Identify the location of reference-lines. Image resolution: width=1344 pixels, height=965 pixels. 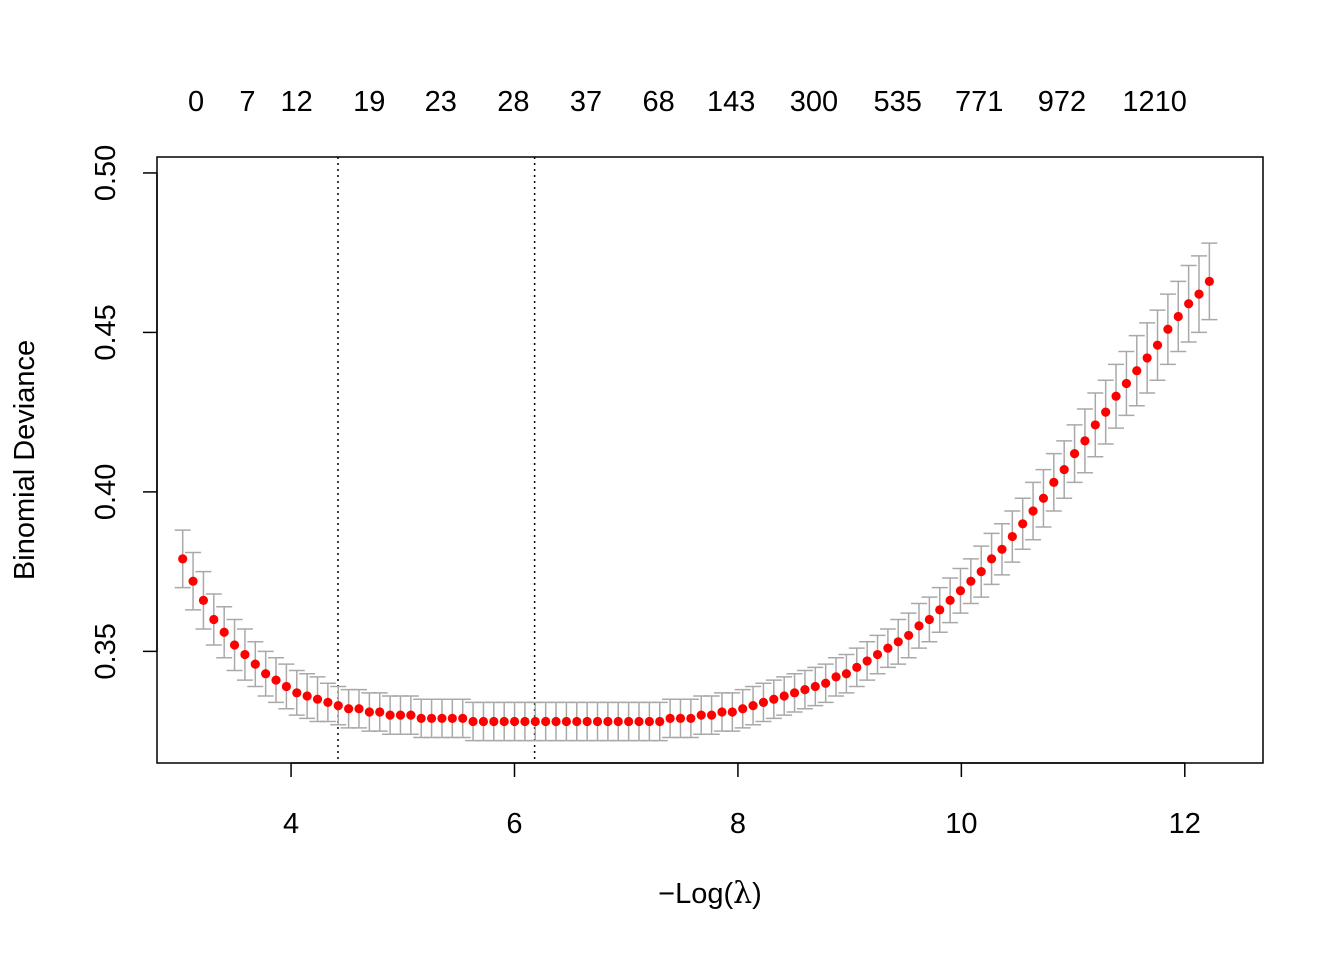
(436, 460).